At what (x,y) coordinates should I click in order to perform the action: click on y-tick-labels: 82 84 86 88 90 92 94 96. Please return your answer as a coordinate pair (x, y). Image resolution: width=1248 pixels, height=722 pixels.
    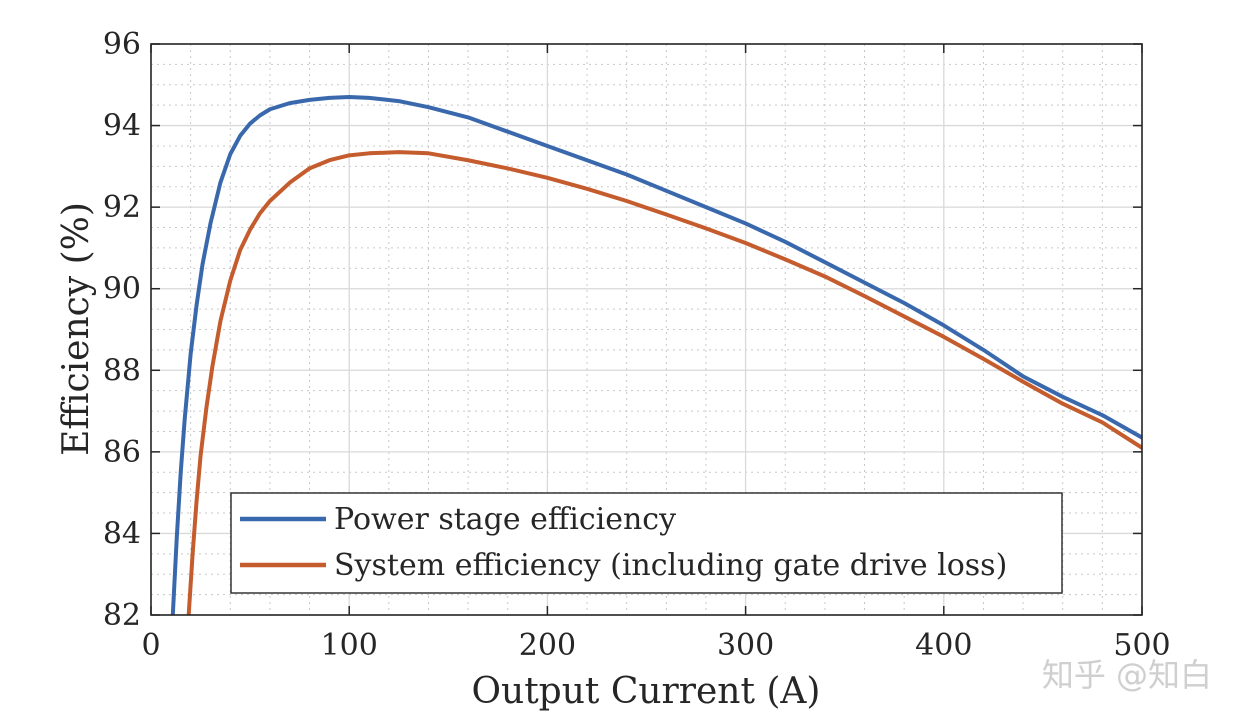
    Looking at the image, I should click on (122, 330).